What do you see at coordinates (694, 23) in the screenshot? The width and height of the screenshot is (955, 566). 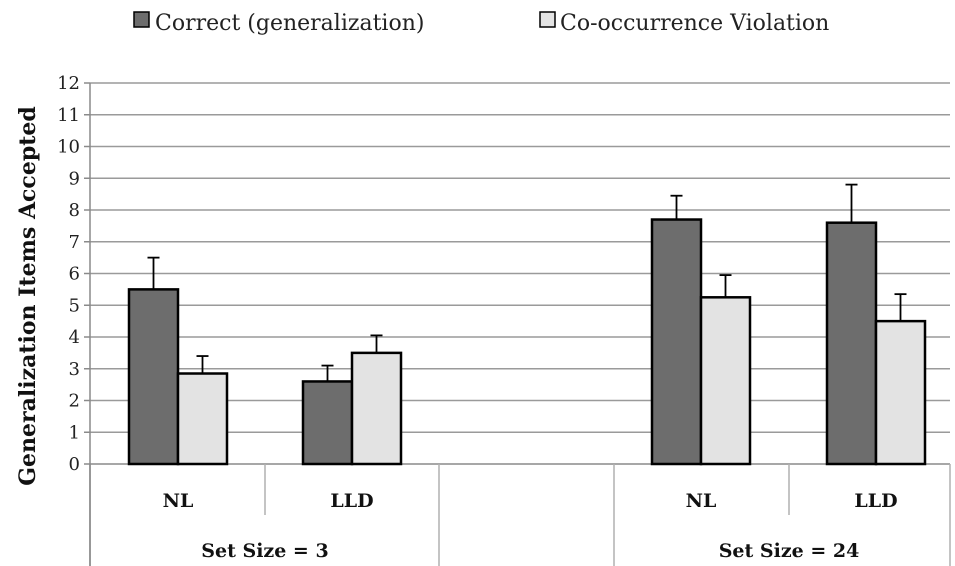 I see `legend-label-violation: Co-occurrence Violation` at bounding box center [694, 23].